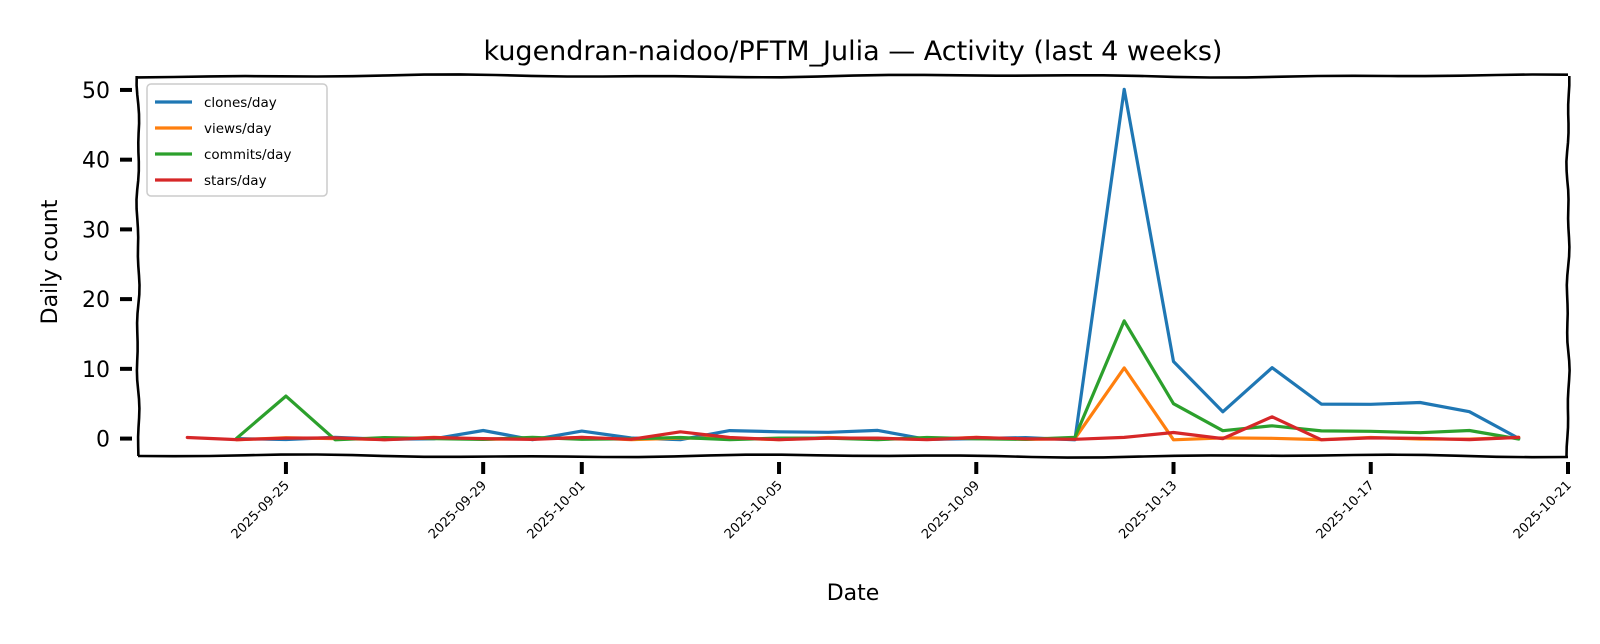 This screenshot has width=1600, height=644. I want to click on y-tick-label: 0, so click(103, 440).